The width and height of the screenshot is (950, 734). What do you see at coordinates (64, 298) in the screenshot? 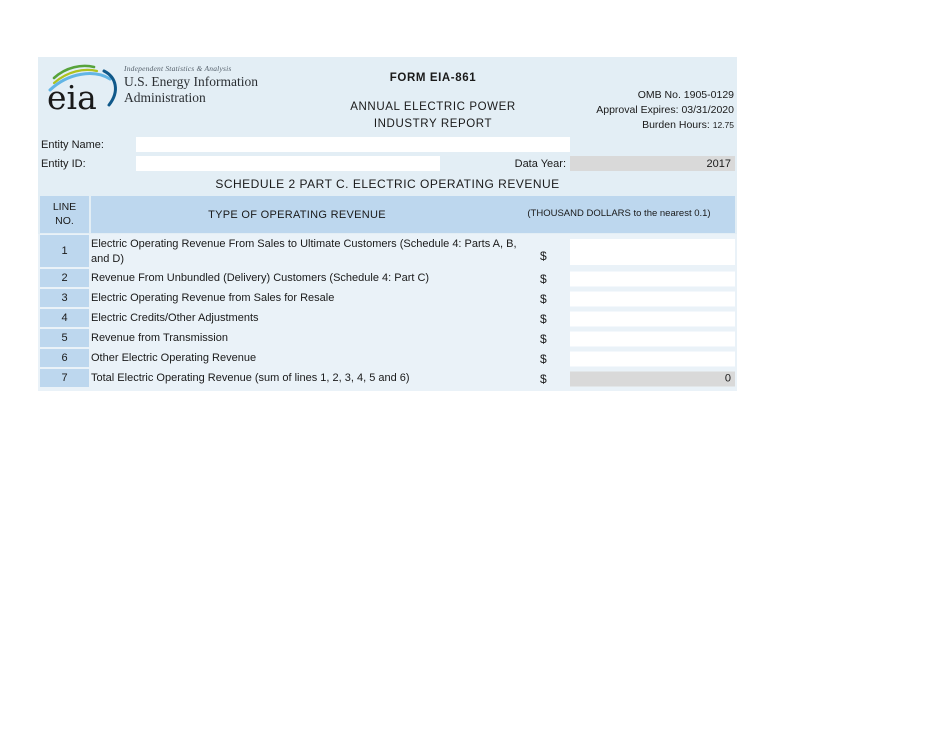
I see `line-number-cell: 3` at bounding box center [64, 298].